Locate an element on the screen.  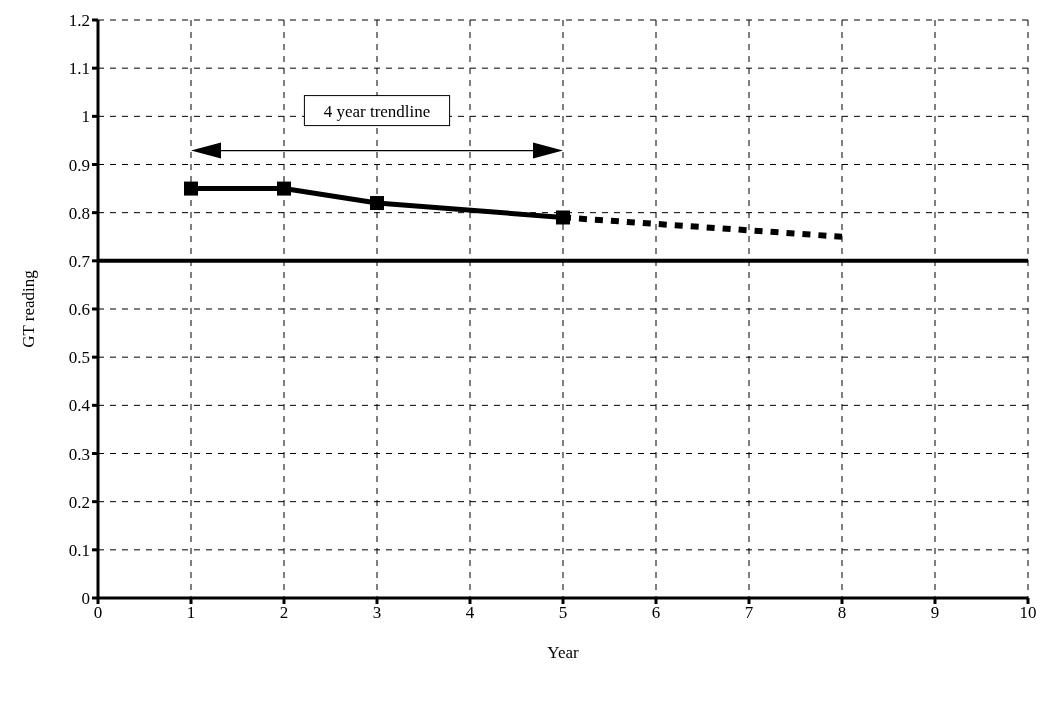
x-tick-label: 4 is located at coordinates (470, 613).